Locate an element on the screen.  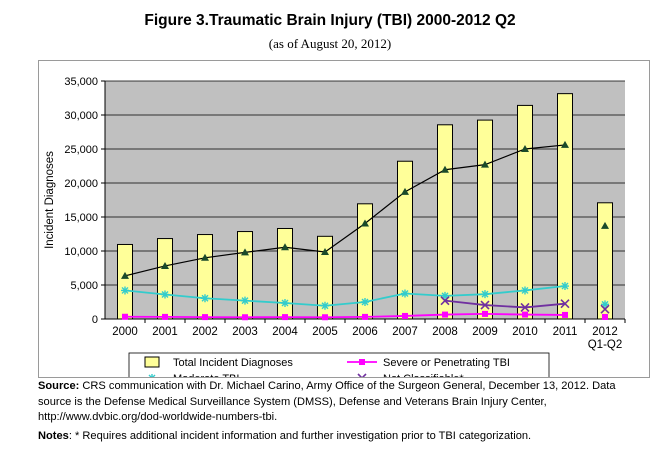
x-tick-label: 2001 is located at coordinates (165, 332).